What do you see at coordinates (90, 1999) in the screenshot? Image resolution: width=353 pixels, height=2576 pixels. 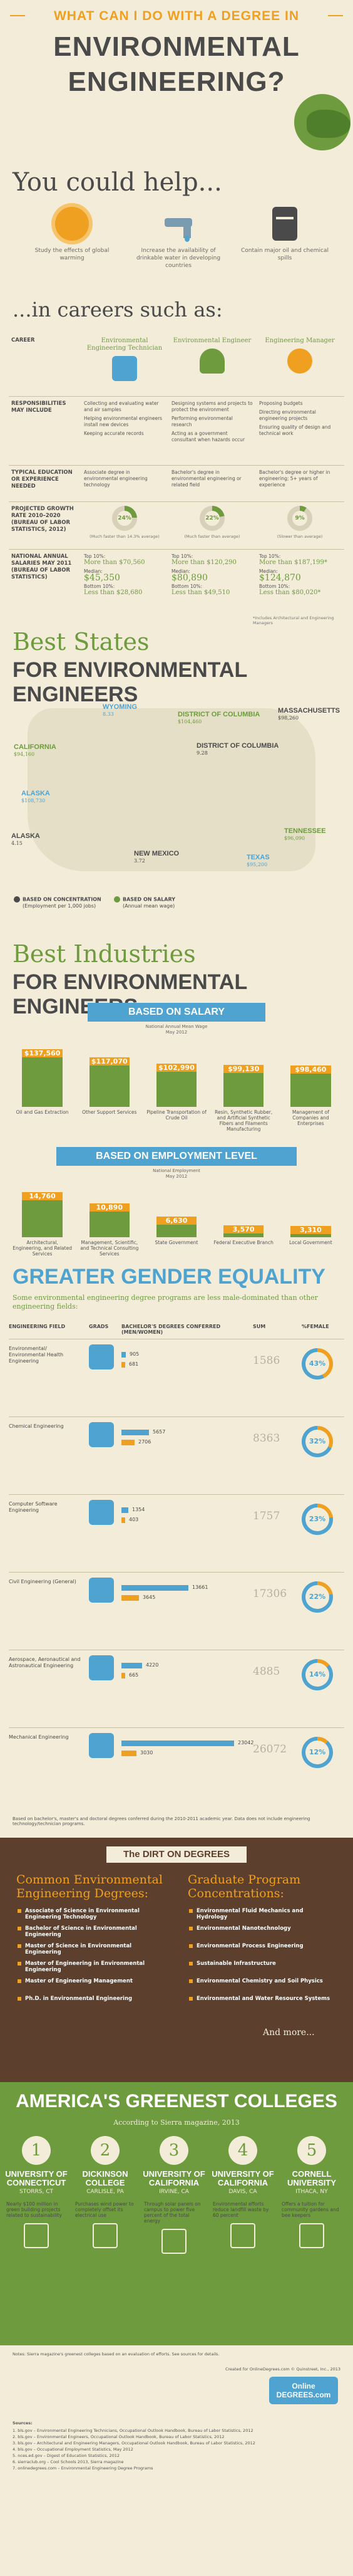 I see `degree-item: Ph.D. in Environmental Engineering` at bounding box center [90, 1999].